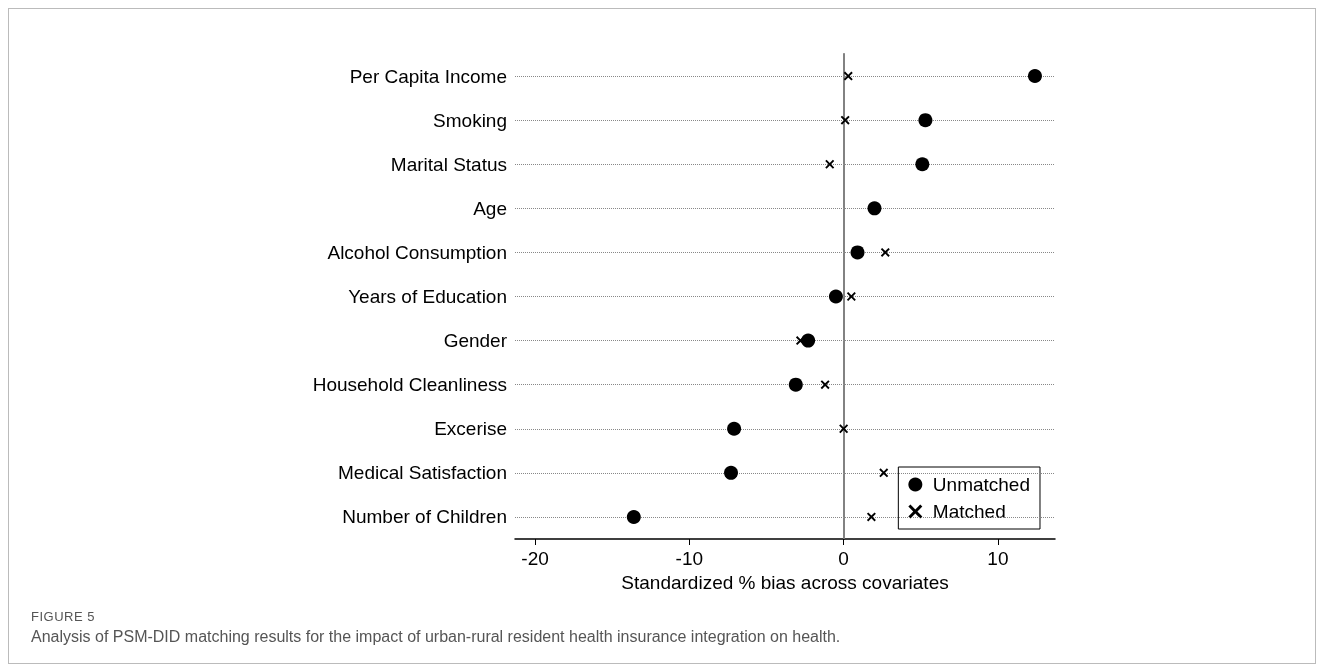 This screenshot has width=1322, height=670. What do you see at coordinates (470, 429) in the screenshot?
I see `y-tick-label: Excerise` at bounding box center [470, 429].